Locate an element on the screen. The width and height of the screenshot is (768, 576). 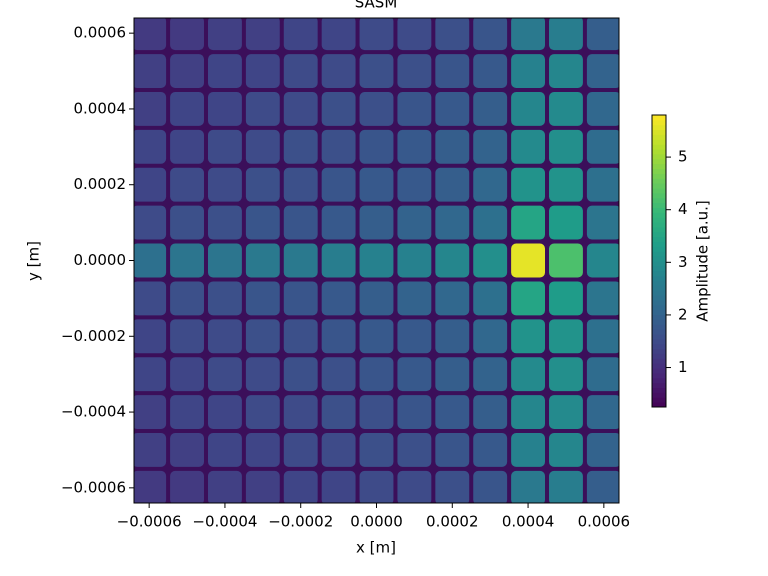
x-tick-label: 0.0004 is located at coordinates (528, 522).